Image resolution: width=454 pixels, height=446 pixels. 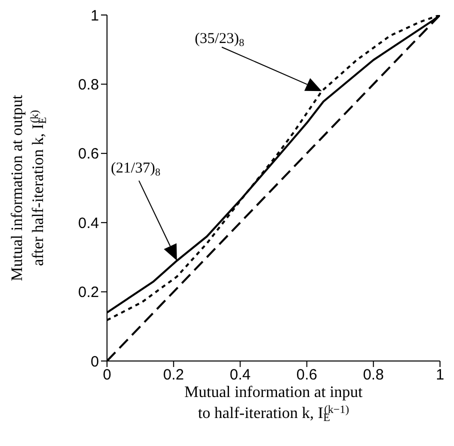 What do you see at coordinates (373, 375) in the screenshot?
I see `x-tick-label: 0.8` at bounding box center [373, 375].